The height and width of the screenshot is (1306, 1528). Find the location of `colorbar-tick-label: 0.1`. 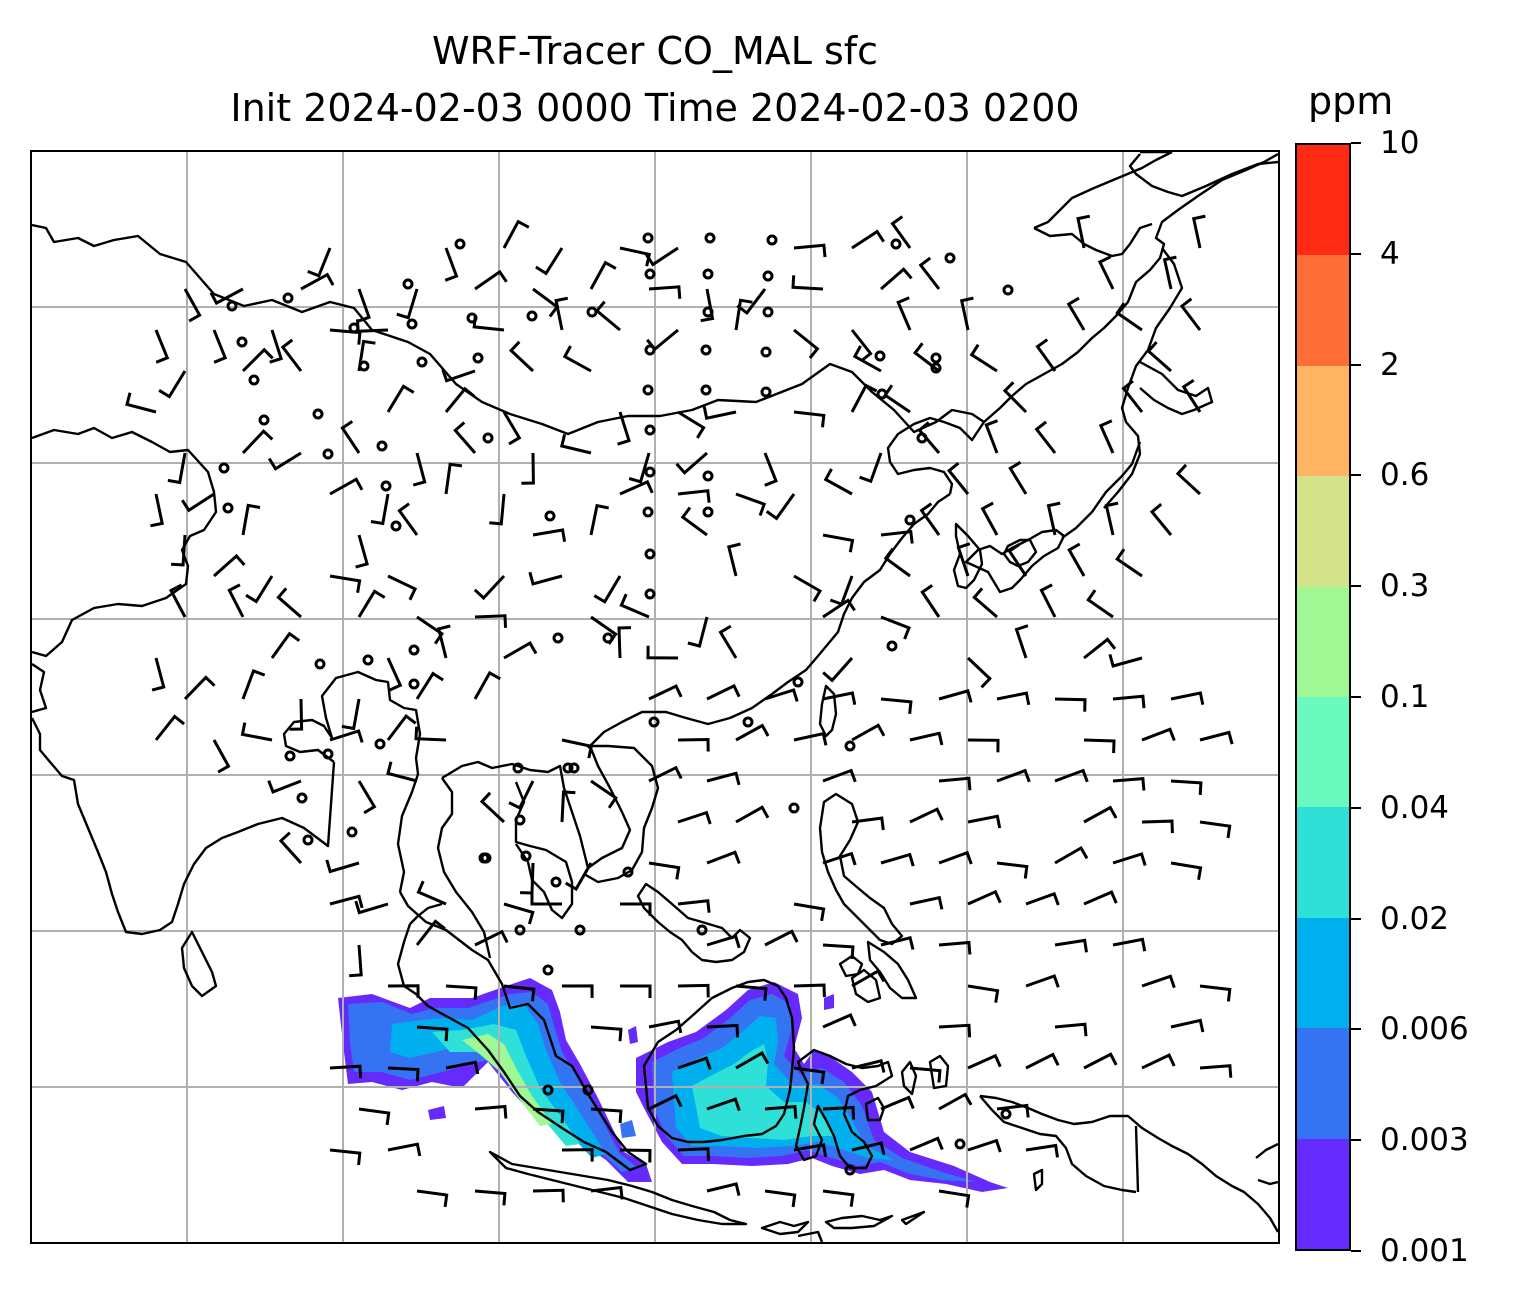

colorbar-tick-label: 0.1 is located at coordinates (1405, 697).